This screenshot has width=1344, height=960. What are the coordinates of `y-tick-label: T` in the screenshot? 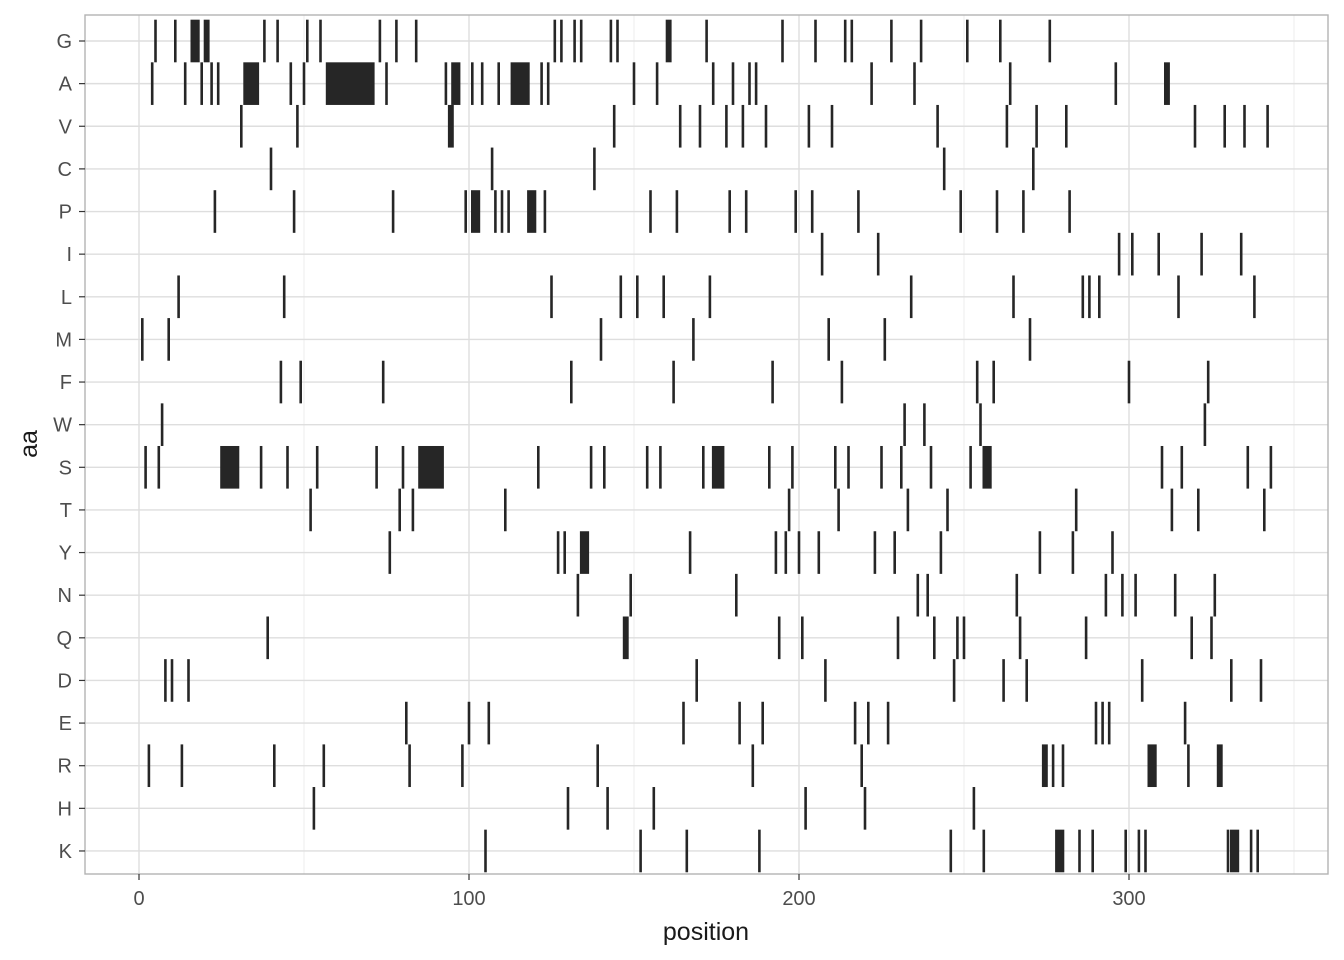 It's located at (66, 511).